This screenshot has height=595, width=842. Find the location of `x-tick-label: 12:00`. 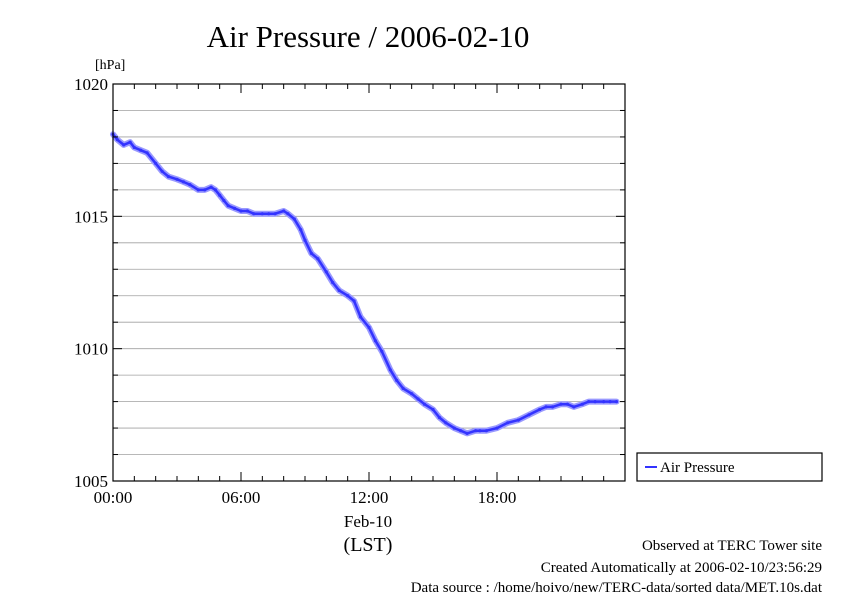

x-tick-label: 12:00 is located at coordinates (369, 497).